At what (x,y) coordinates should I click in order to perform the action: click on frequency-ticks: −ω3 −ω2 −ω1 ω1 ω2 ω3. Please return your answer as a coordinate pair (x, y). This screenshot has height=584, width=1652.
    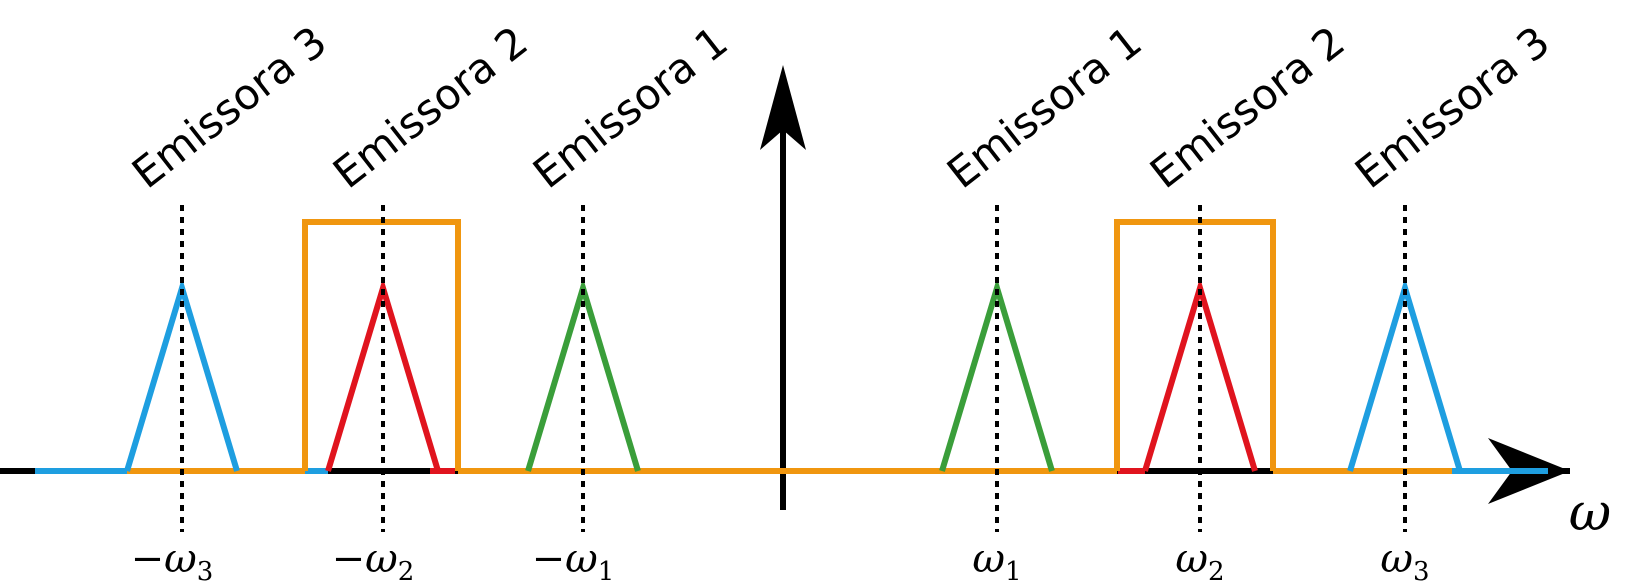
    Looking at the image, I should click on (780, 560).